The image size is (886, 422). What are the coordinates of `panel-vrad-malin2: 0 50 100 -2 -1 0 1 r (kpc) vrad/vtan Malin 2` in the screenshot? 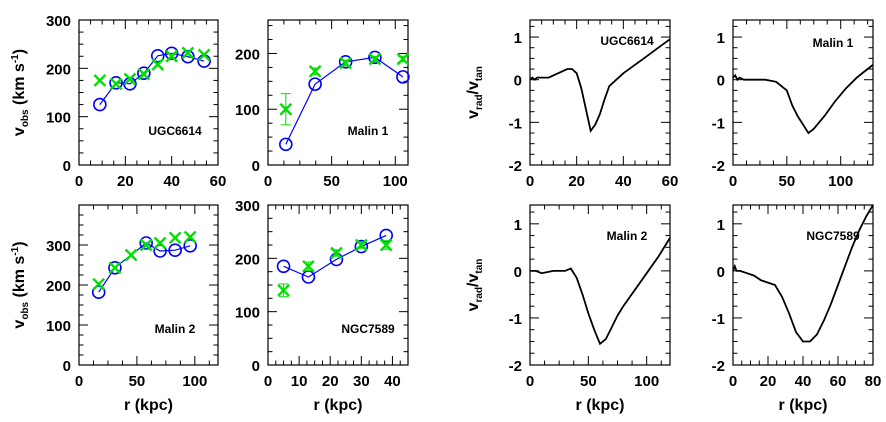 It's located at (568, 309).